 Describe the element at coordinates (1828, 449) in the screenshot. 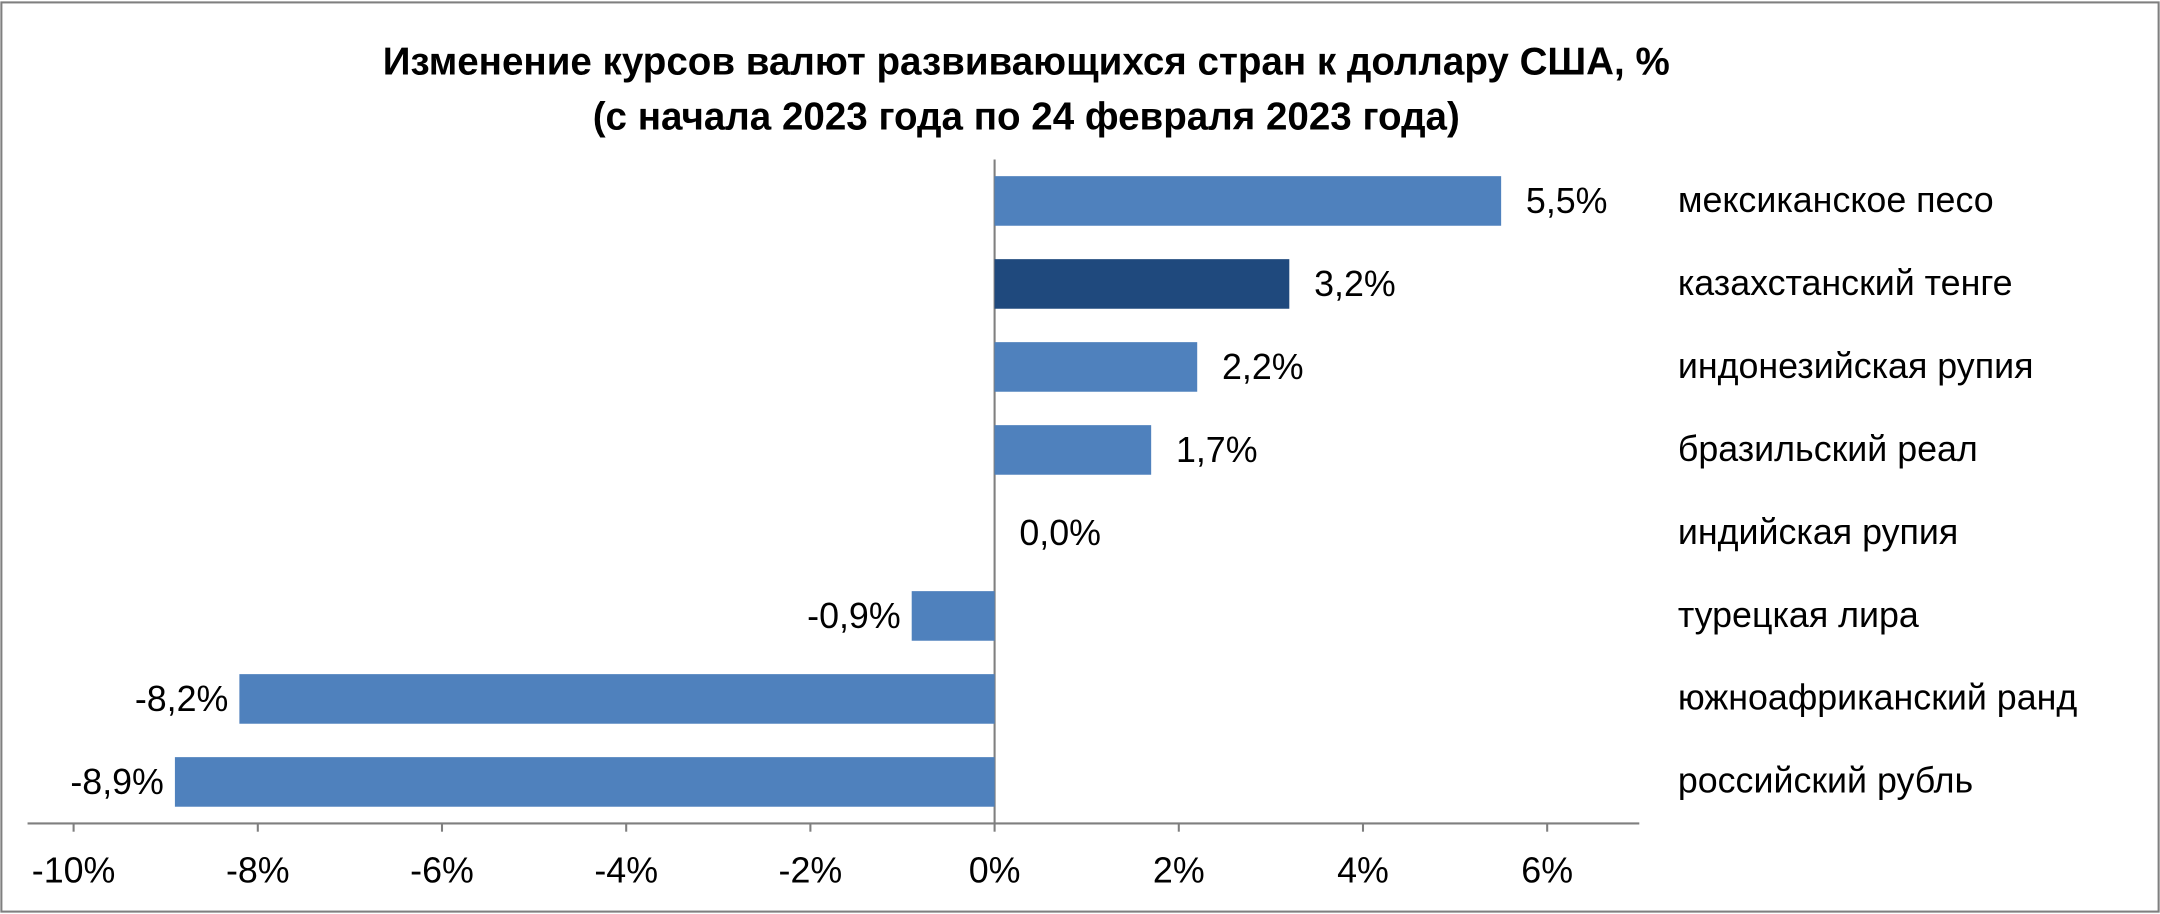

I see `category-label: бразильский реал` at that location.